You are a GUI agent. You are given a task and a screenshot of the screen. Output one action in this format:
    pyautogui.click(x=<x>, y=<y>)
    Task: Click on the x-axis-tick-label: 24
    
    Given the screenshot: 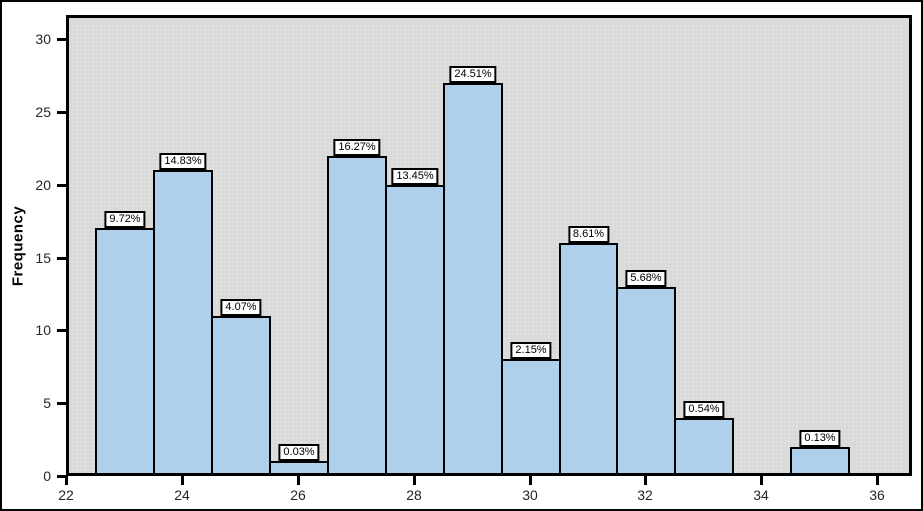 What is the action you would take?
    pyautogui.click(x=182, y=495)
    